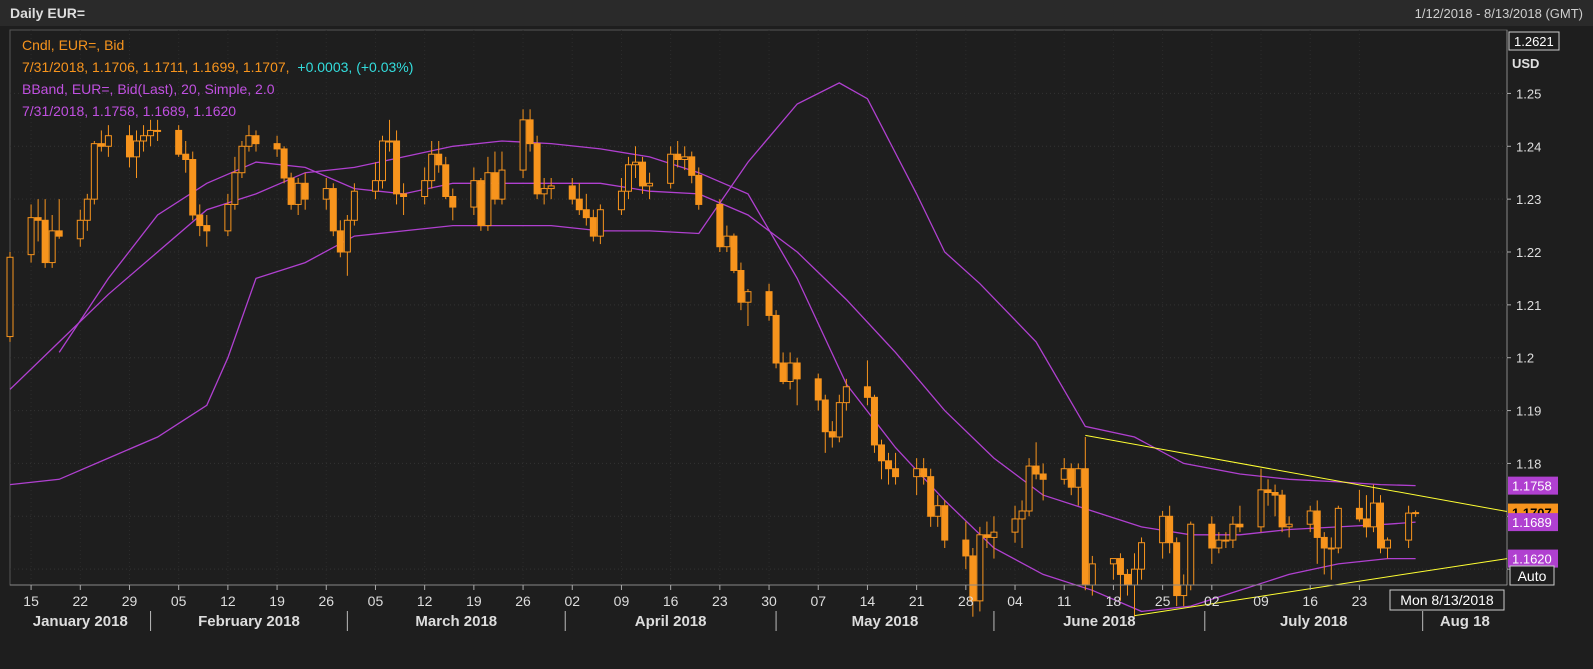 The image size is (1593, 669). What do you see at coordinates (47, 13) in the screenshot?
I see `chart-title: Daily EUR=` at bounding box center [47, 13].